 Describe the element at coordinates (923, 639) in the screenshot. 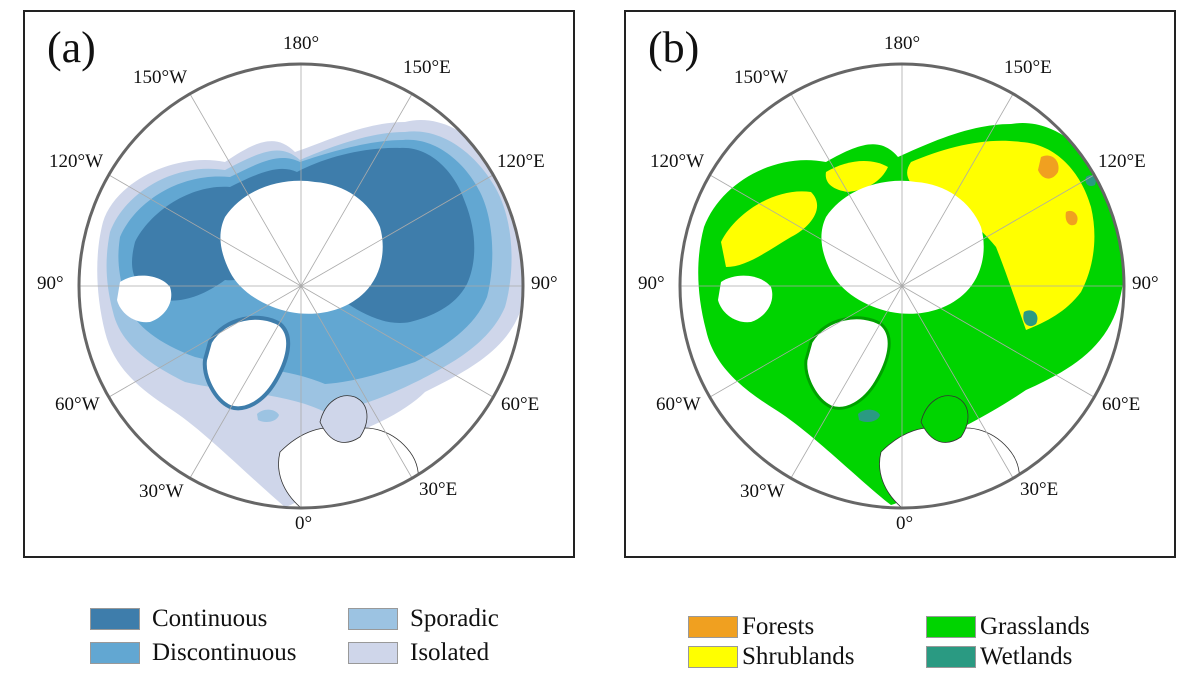

I see `legend-vegetation: Forests Shrublands Grasslands Wetlands` at that location.